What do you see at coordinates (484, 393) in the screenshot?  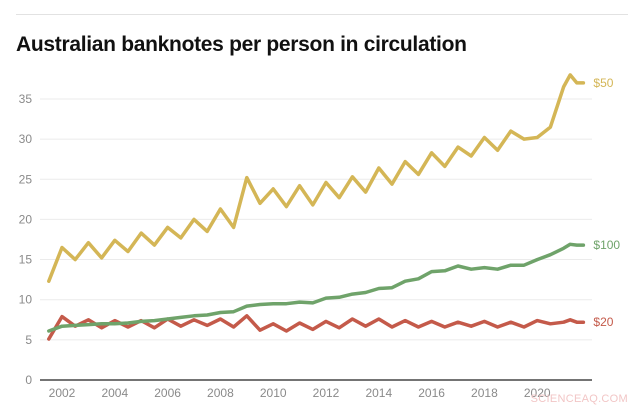 I see `x-tick-label: 2018` at bounding box center [484, 393].